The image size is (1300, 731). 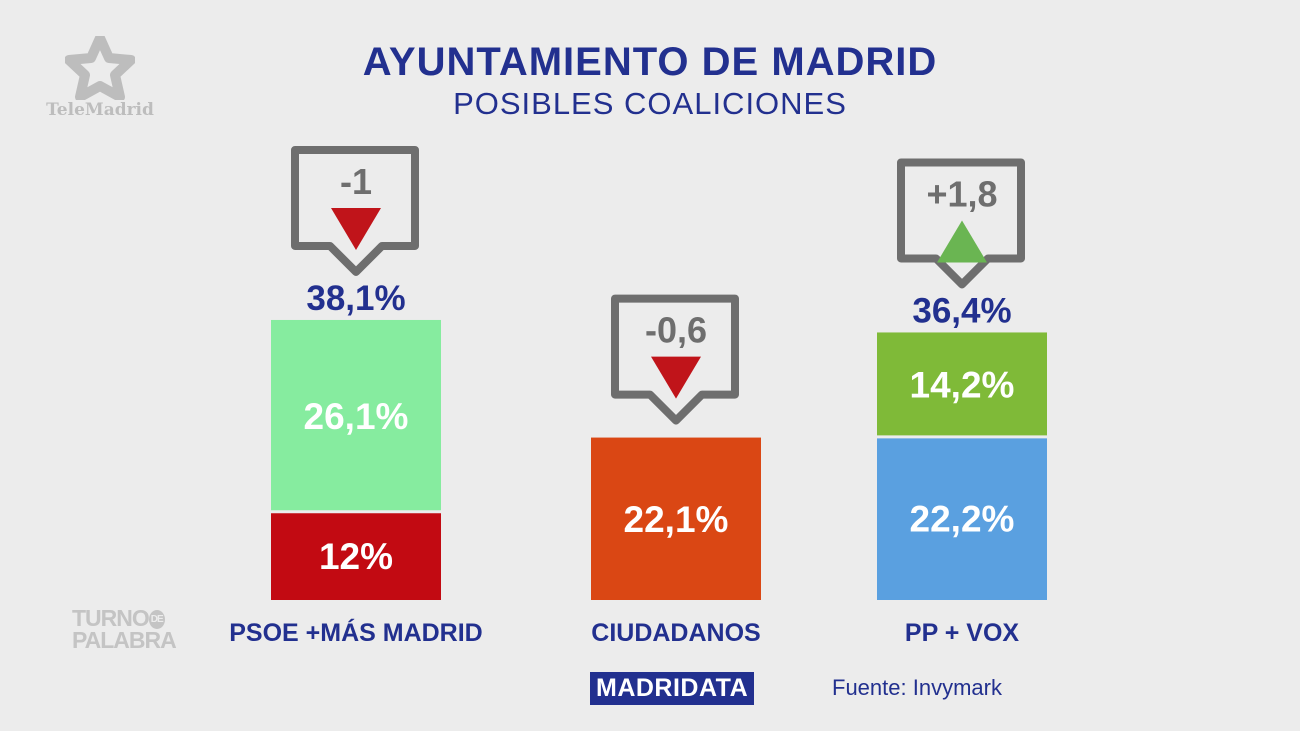 What do you see at coordinates (962, 633) in the screenshot?
I see `category-label: PP + VOX` at bounding box center [962, 633].